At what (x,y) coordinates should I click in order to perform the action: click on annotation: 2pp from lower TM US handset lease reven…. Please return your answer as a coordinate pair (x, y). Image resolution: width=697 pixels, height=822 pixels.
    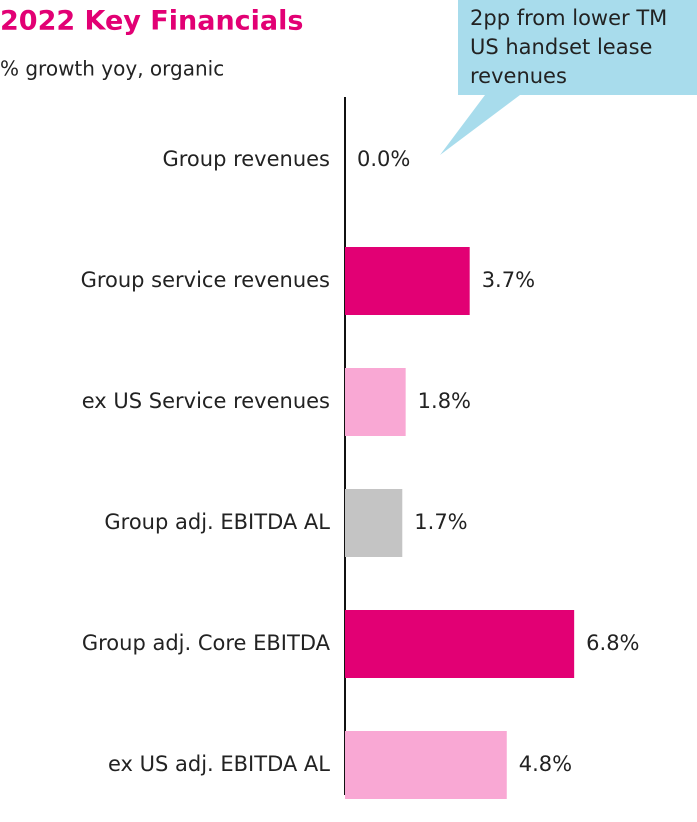
    Looking at the image, I should click on (569, 47).